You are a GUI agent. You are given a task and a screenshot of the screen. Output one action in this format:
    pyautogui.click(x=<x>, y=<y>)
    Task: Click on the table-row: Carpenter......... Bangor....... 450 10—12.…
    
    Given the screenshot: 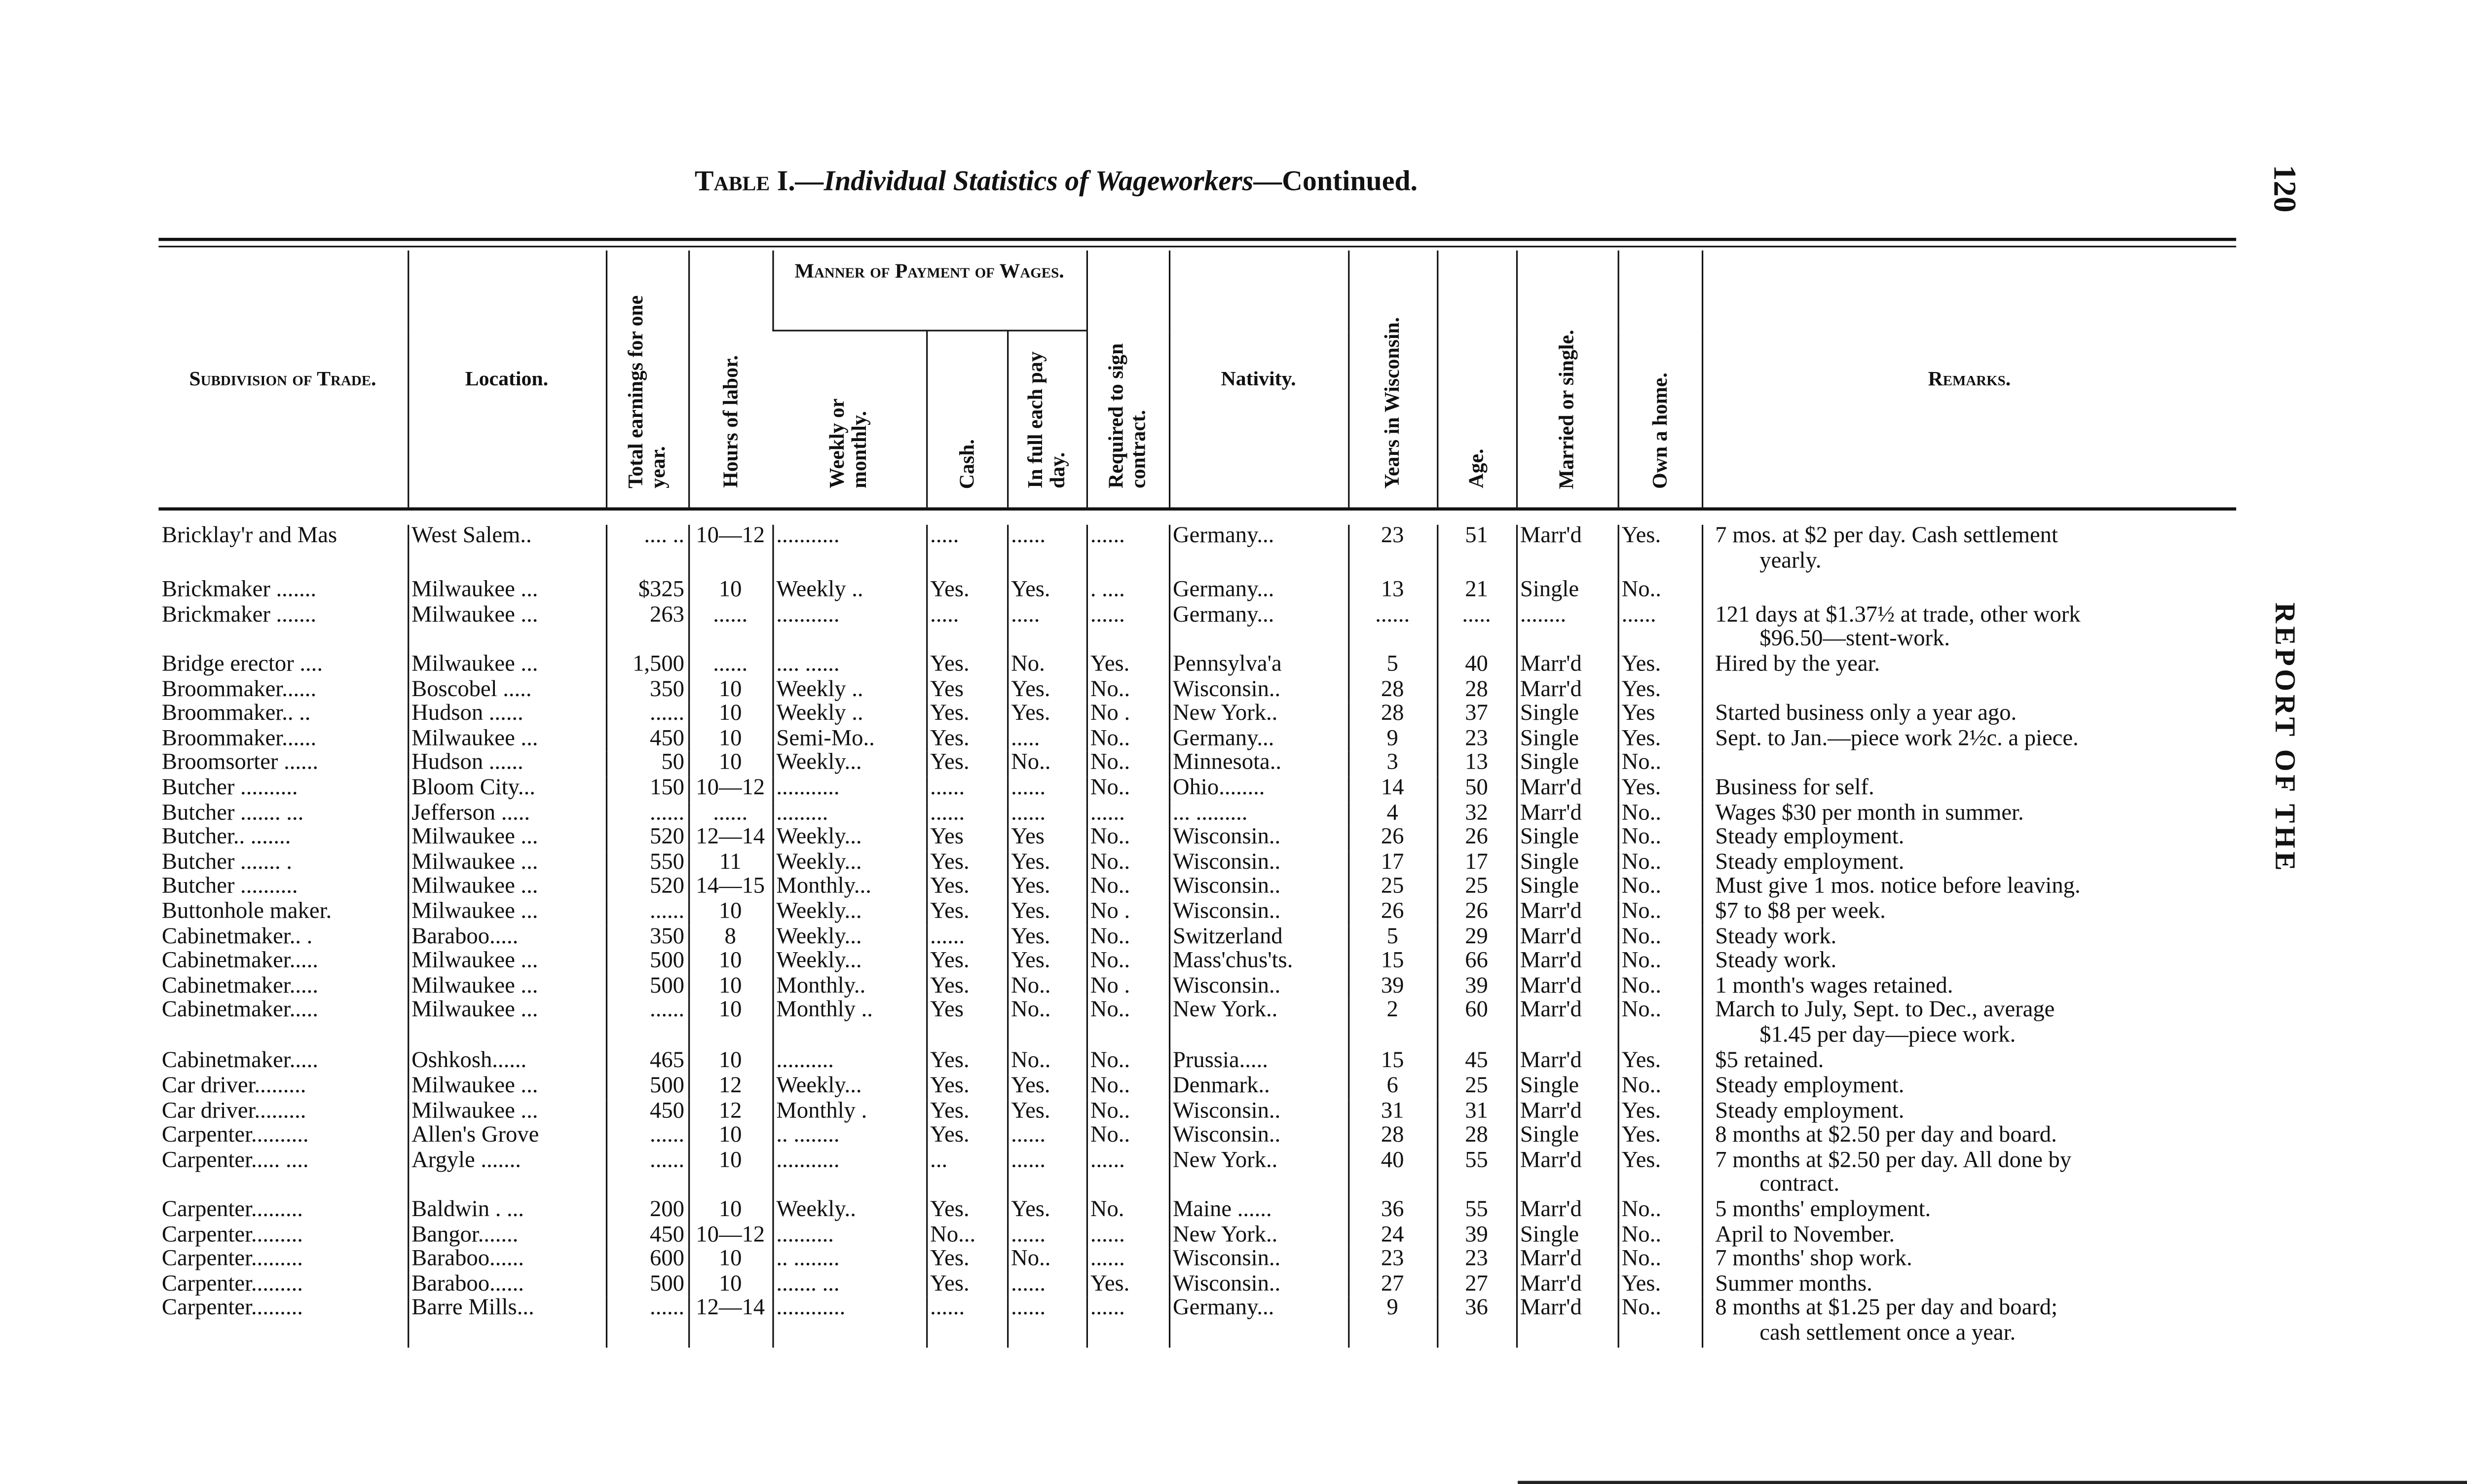 What is the action you would take?
    pyautogui.click(x=1197, y=1235)
    